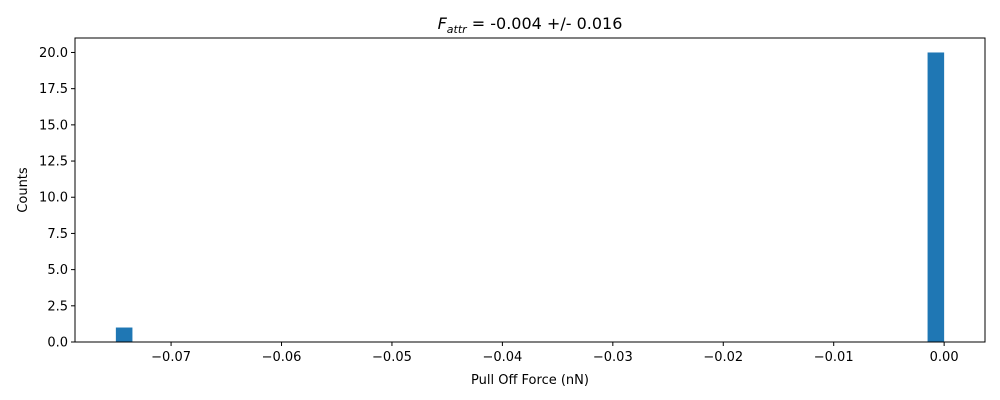 This screenshot has height=400, width=1000. What do you see at coordinates (555, 353) in the screenshot?
I see `x-ticks-group: −0.07 −0.06 −0.05 −0.04 −0.03 −0.02 −0.01 0.00` at bounding box center [555, 353].